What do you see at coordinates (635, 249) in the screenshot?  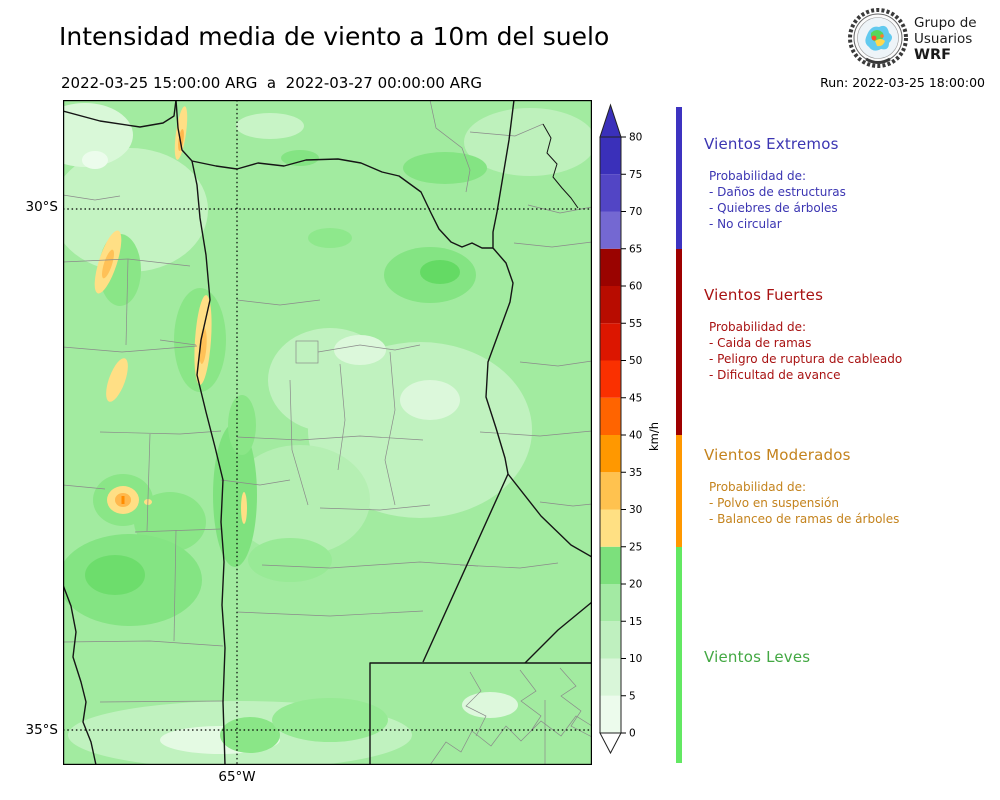 I see `svg-text: 65` at bounding box center [635, 249].